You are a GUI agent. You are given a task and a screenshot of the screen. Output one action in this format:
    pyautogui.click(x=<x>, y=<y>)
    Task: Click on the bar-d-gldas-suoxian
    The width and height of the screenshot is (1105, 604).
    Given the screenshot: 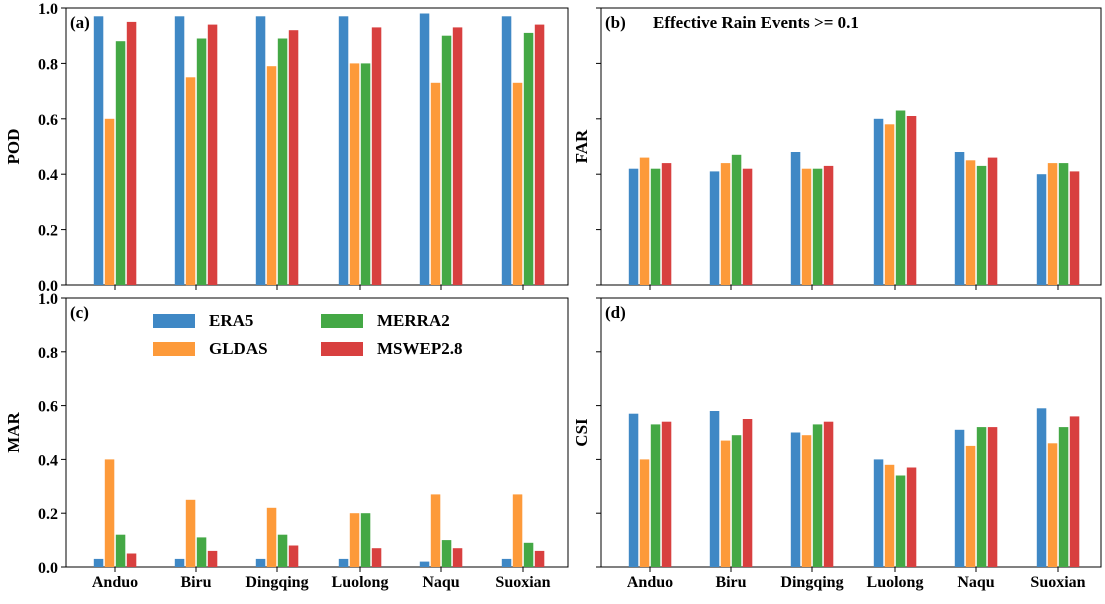 What is the action you would take?
    pyautogui.click(x=1052, y=505)
    